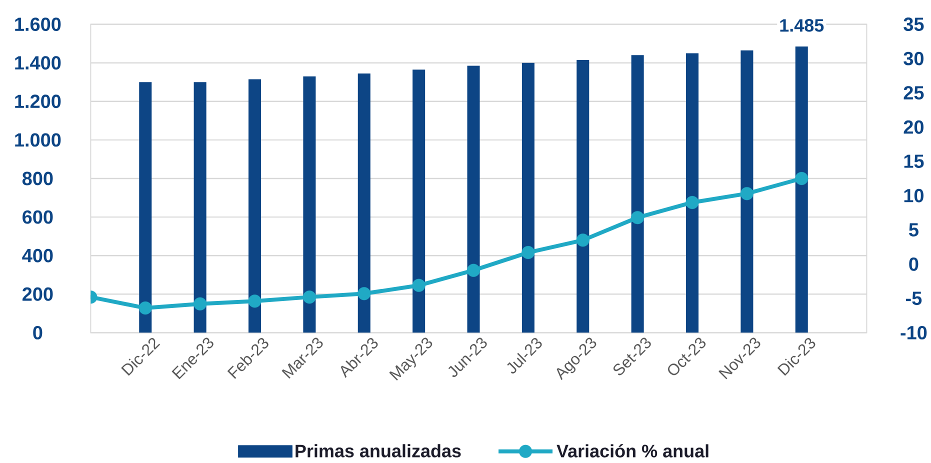  Describe the element at coordinates (37, 255) in the screenshot. I see `y-tick-label: 400` at that location.